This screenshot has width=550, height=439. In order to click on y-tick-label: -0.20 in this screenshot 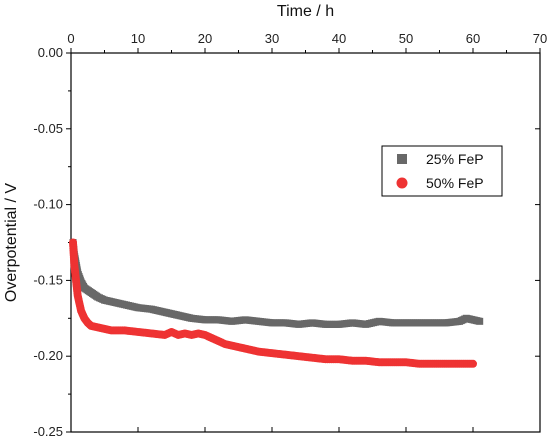, I will do `click(48, 355)`.